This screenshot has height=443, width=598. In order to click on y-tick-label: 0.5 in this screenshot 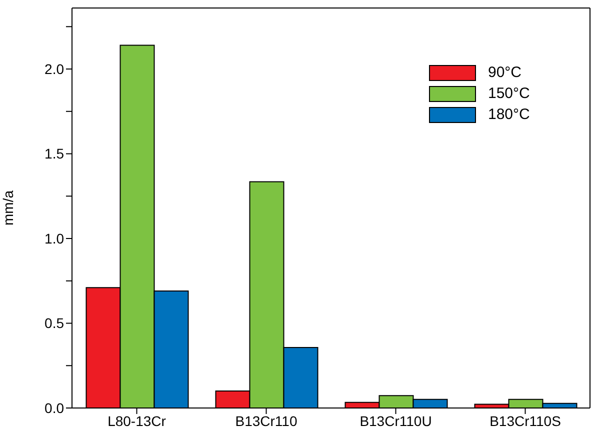, I will do `click(54, 323)`.